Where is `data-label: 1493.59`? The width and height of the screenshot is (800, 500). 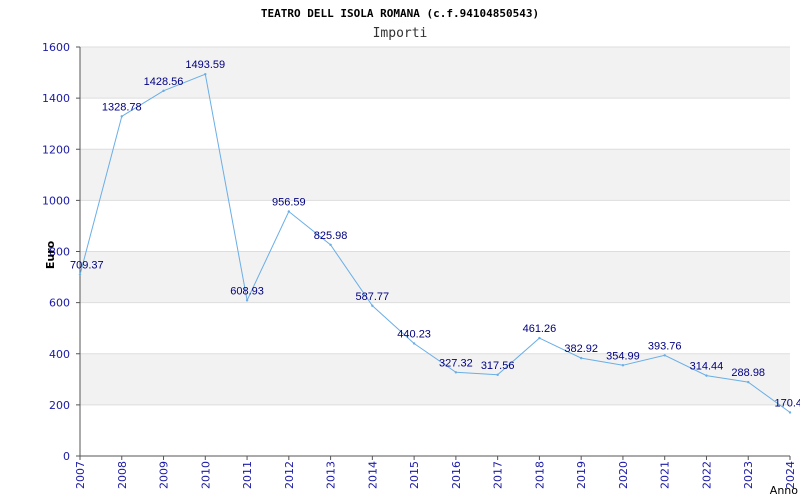
data-label: 1493.59 is located at coordinates (205, 65).